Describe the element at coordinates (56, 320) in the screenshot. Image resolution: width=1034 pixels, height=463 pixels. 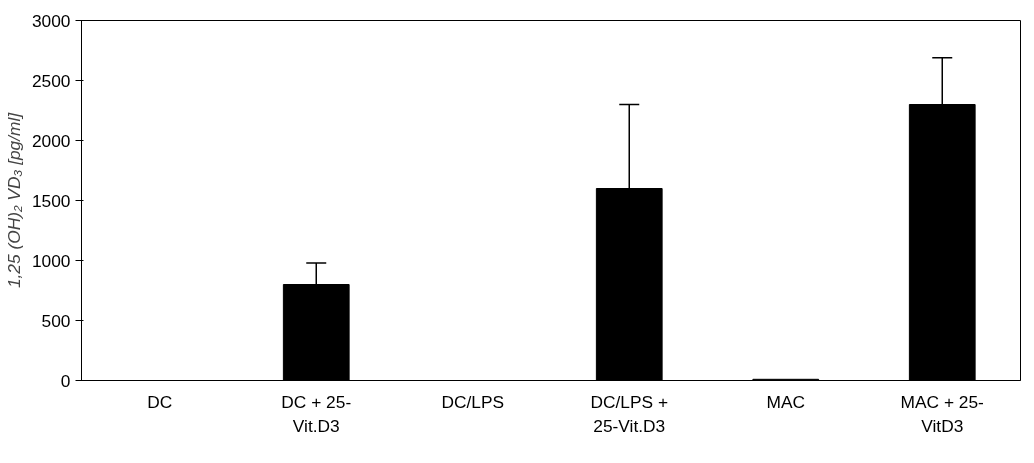
I see `y-tick-label: 500` at that location.